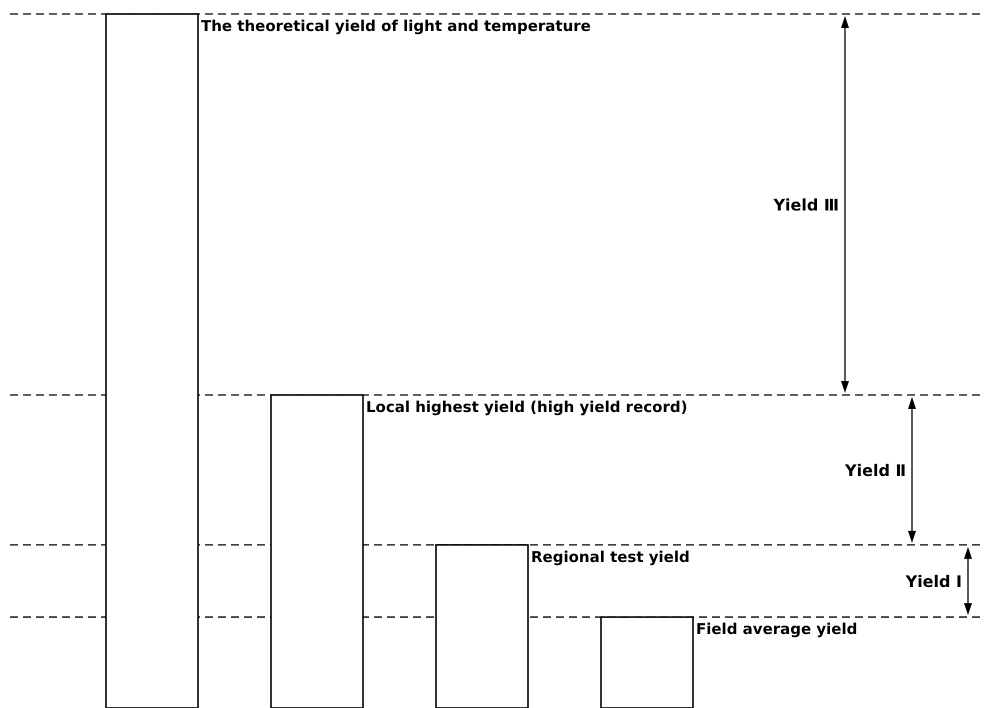  I want to click on annotation: The theoretical yield of light and temperature, so click(396, 26).